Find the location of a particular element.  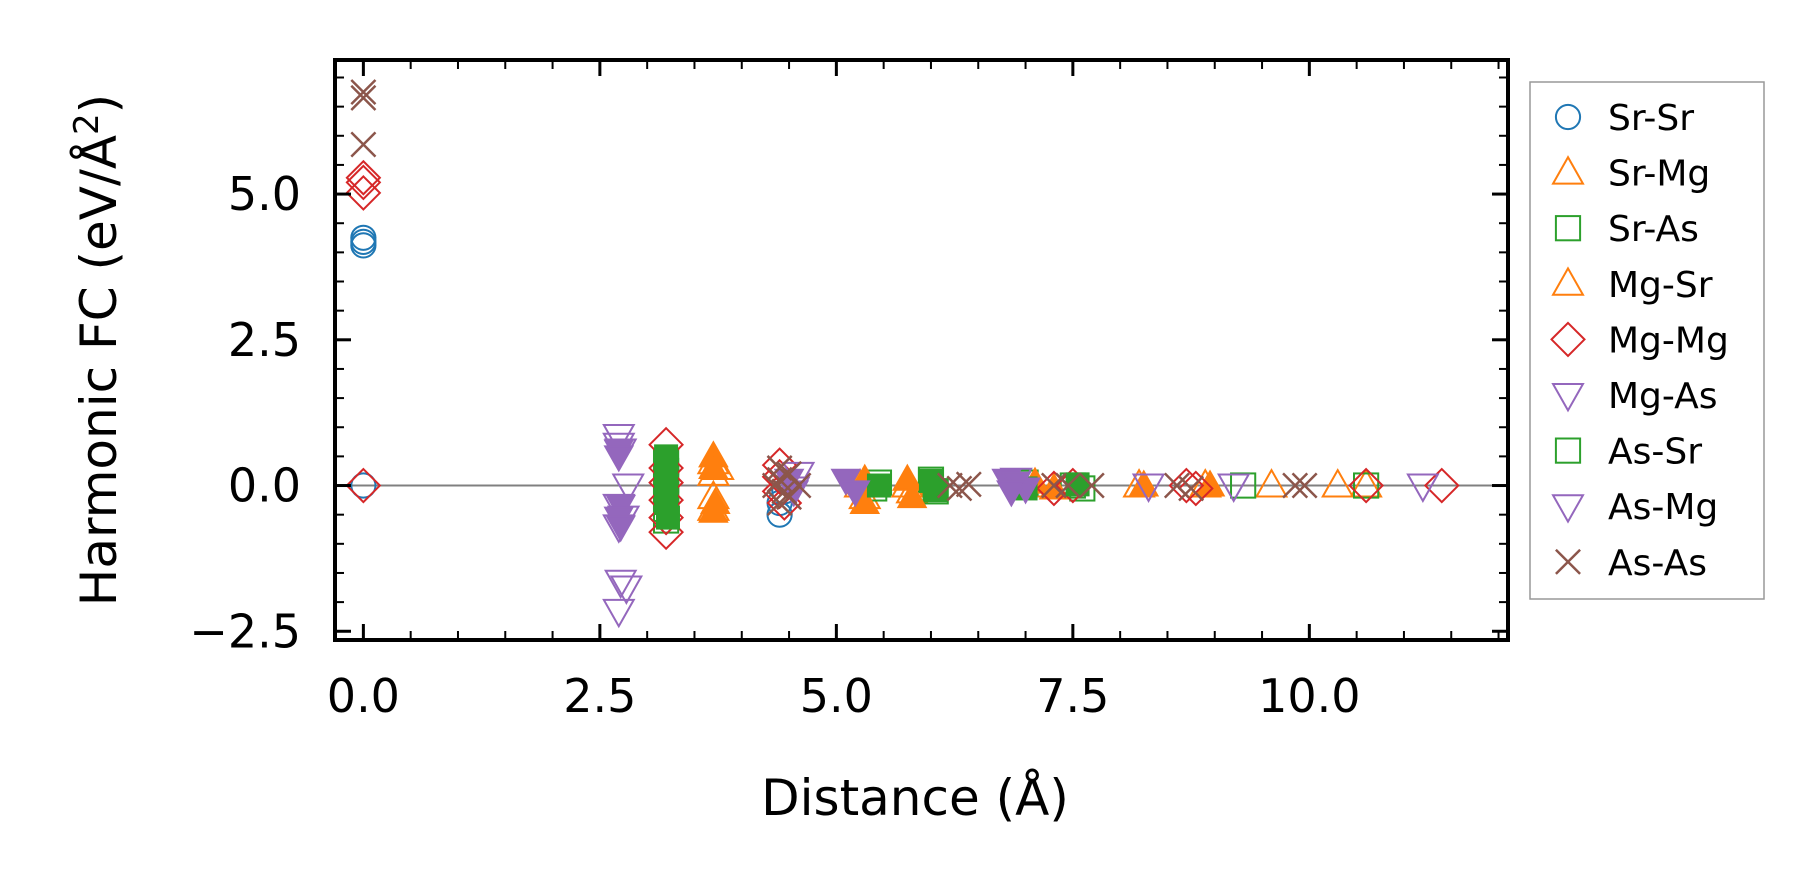

legend-label-sr-mg: Sr-Mg is located at coordinates (1659, 174).